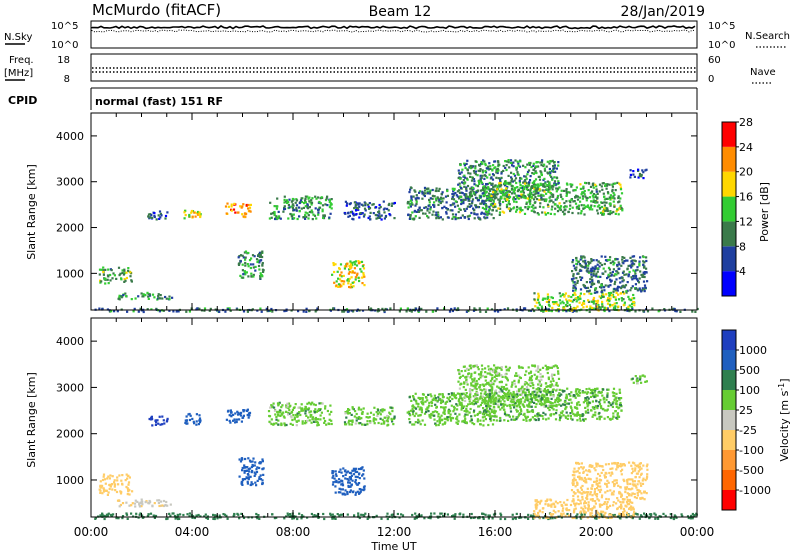  I want to click on y-tick-label: 1000, so click(70, 273).